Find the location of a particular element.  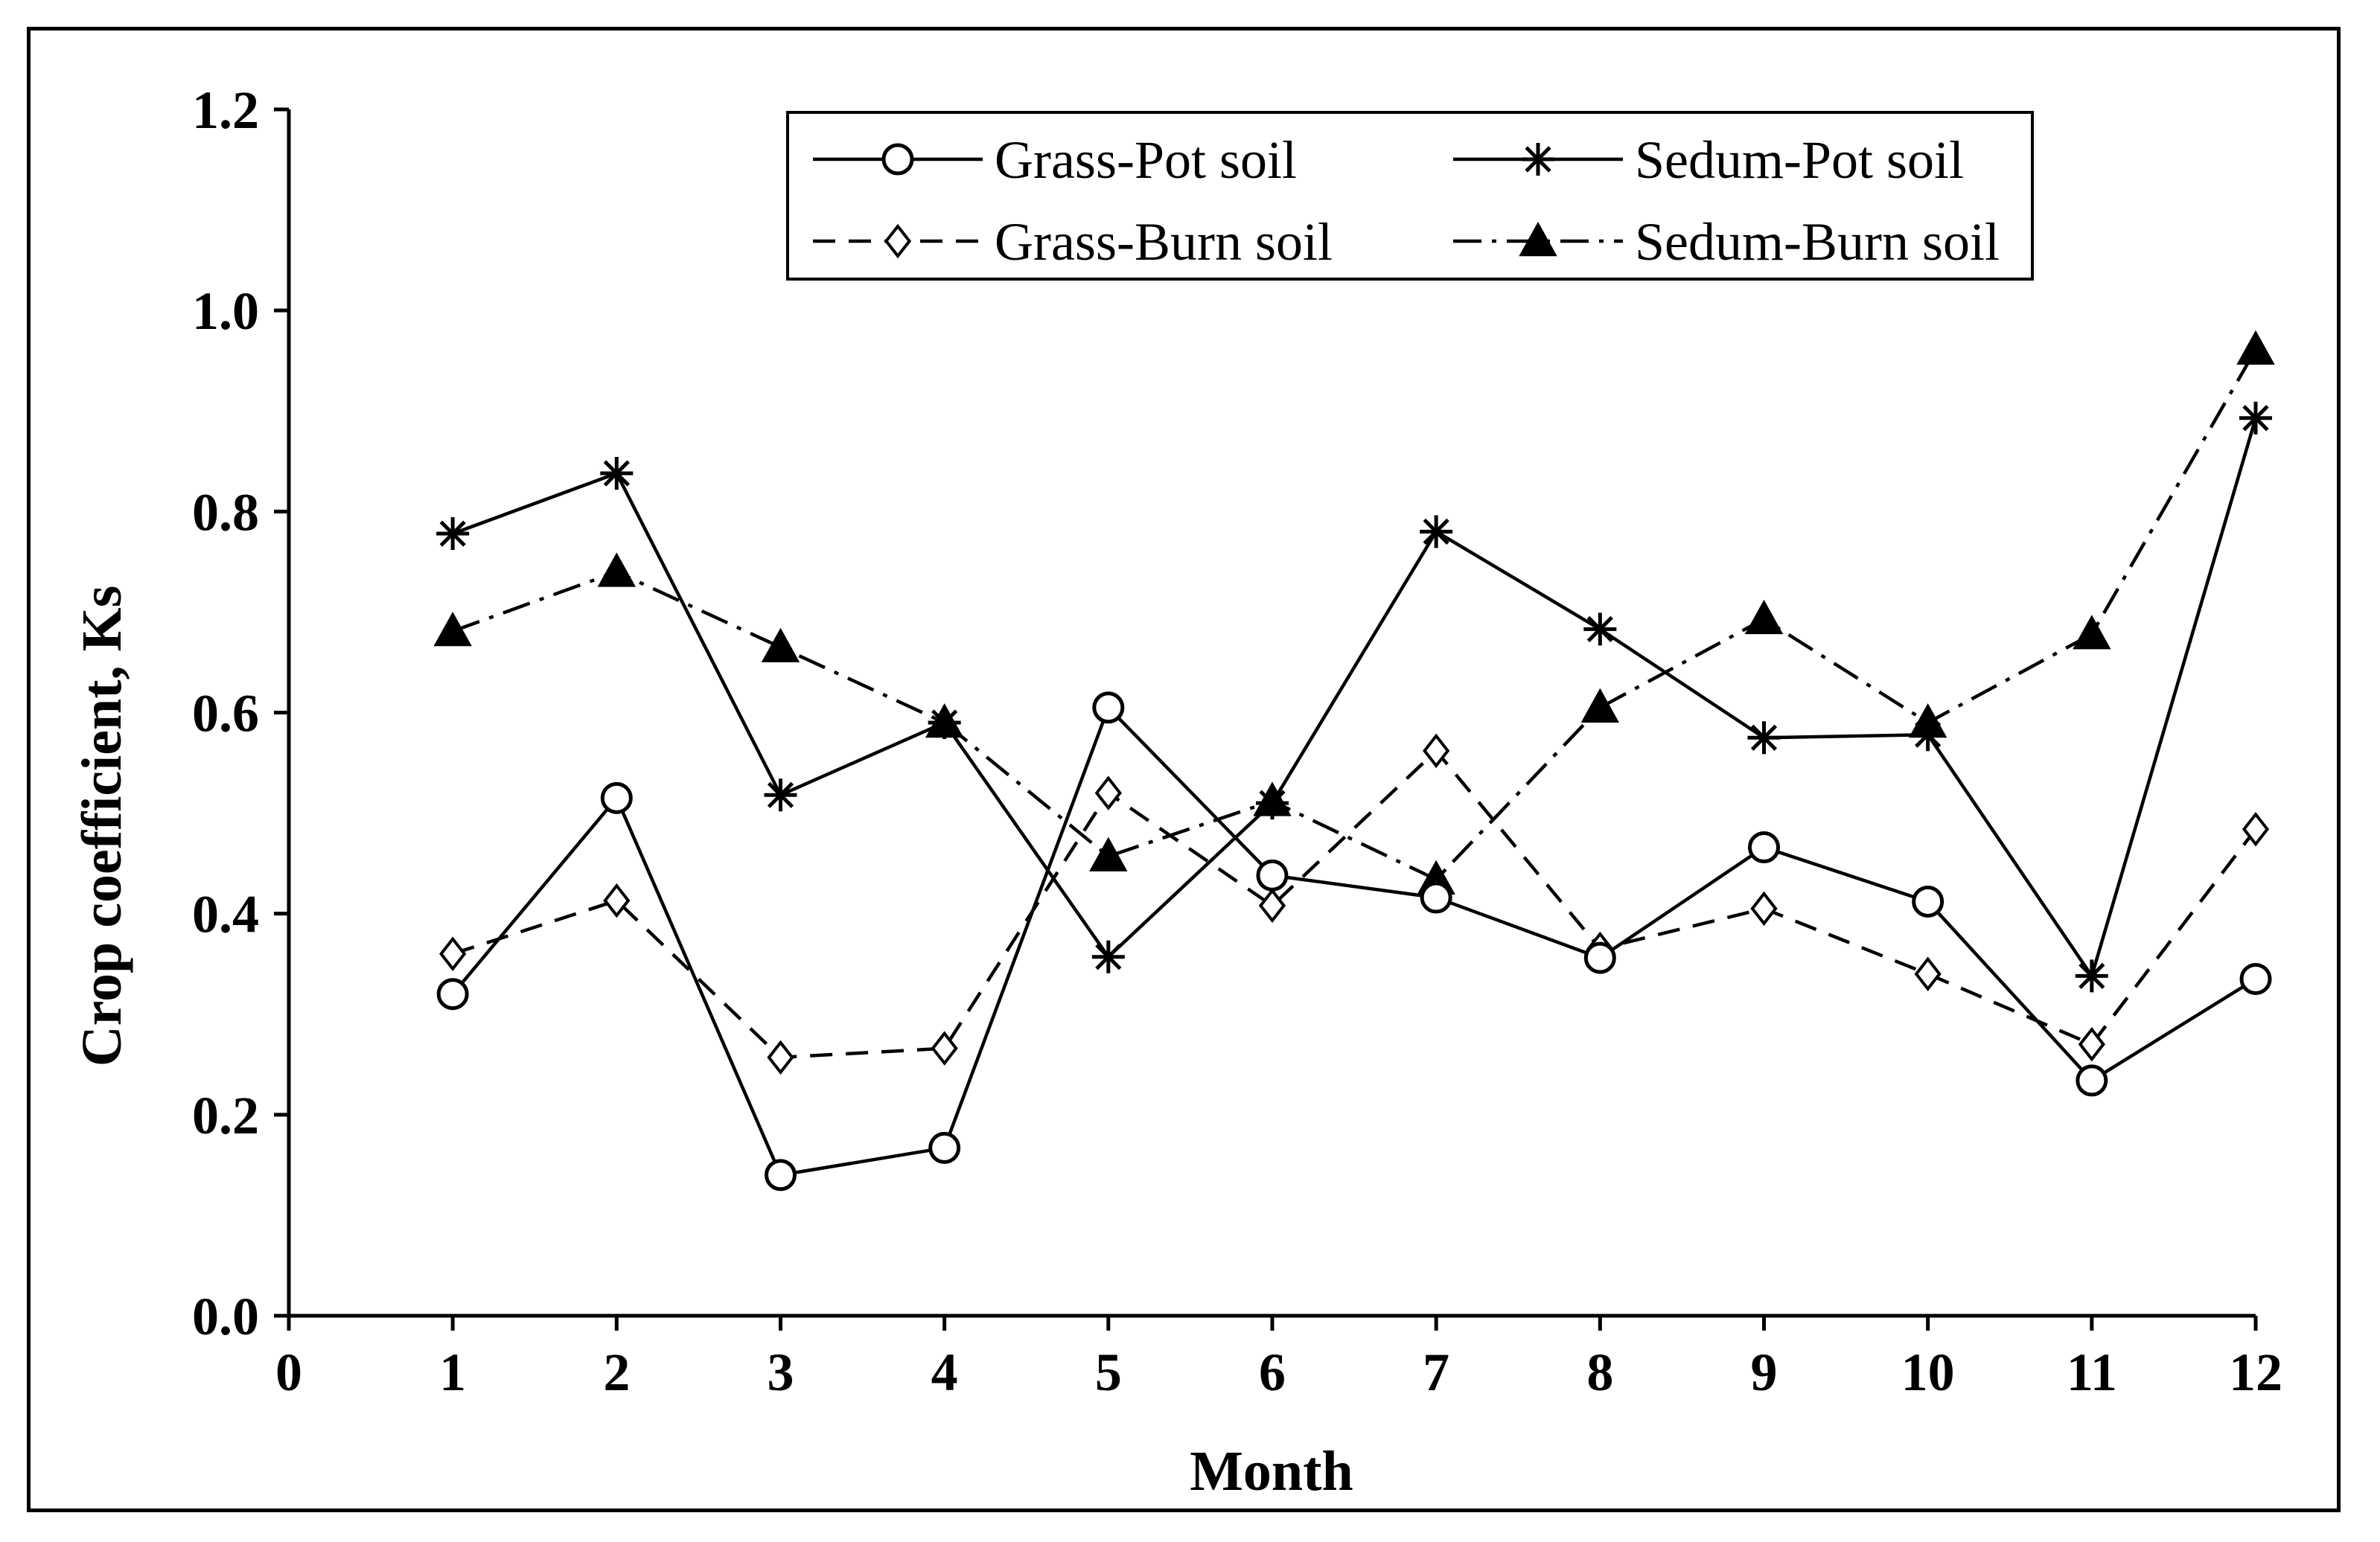

x-tick-label: 9 is located at coordinates (1764, 1372).